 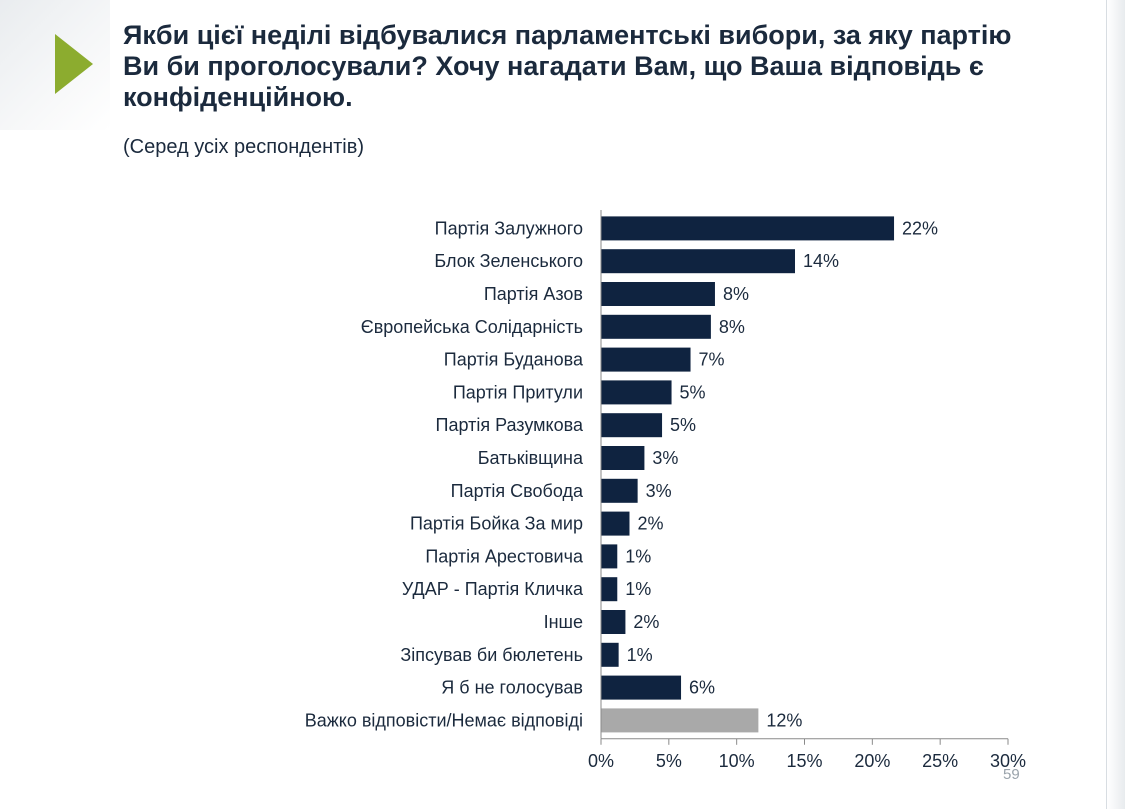 I want to click on data-label: 12%, so click(x=784, y=720).